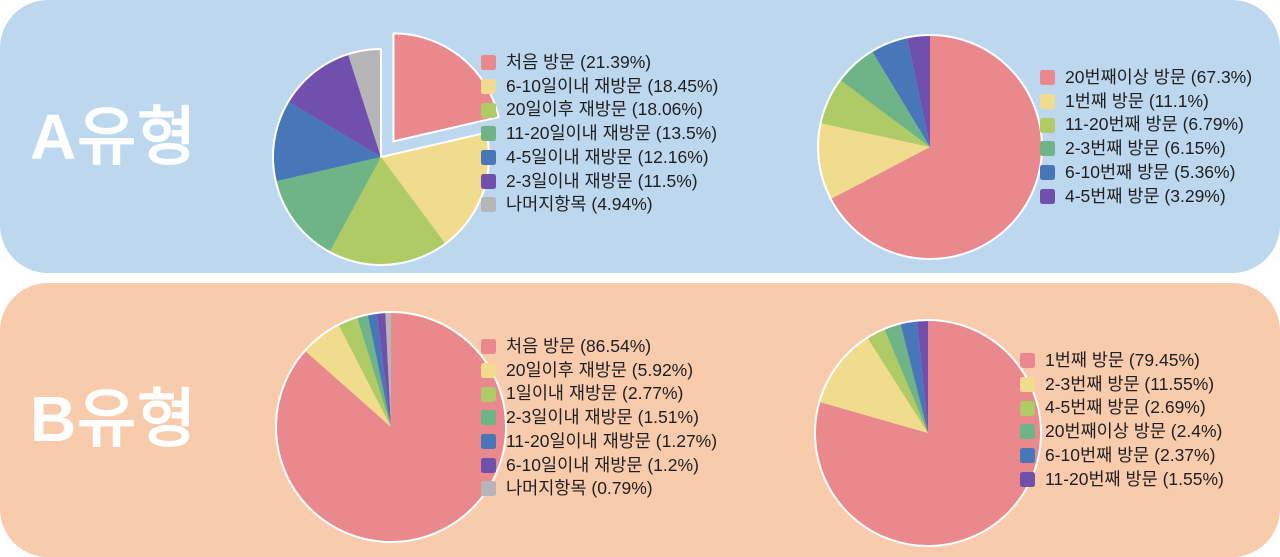 The image size is (1280, 557). What do you see at coordinates (612, 440) in the screenshot?
I see `legend-label: 11-20일이내 재방문 (1.27%)` at bounding box center [612, 440].